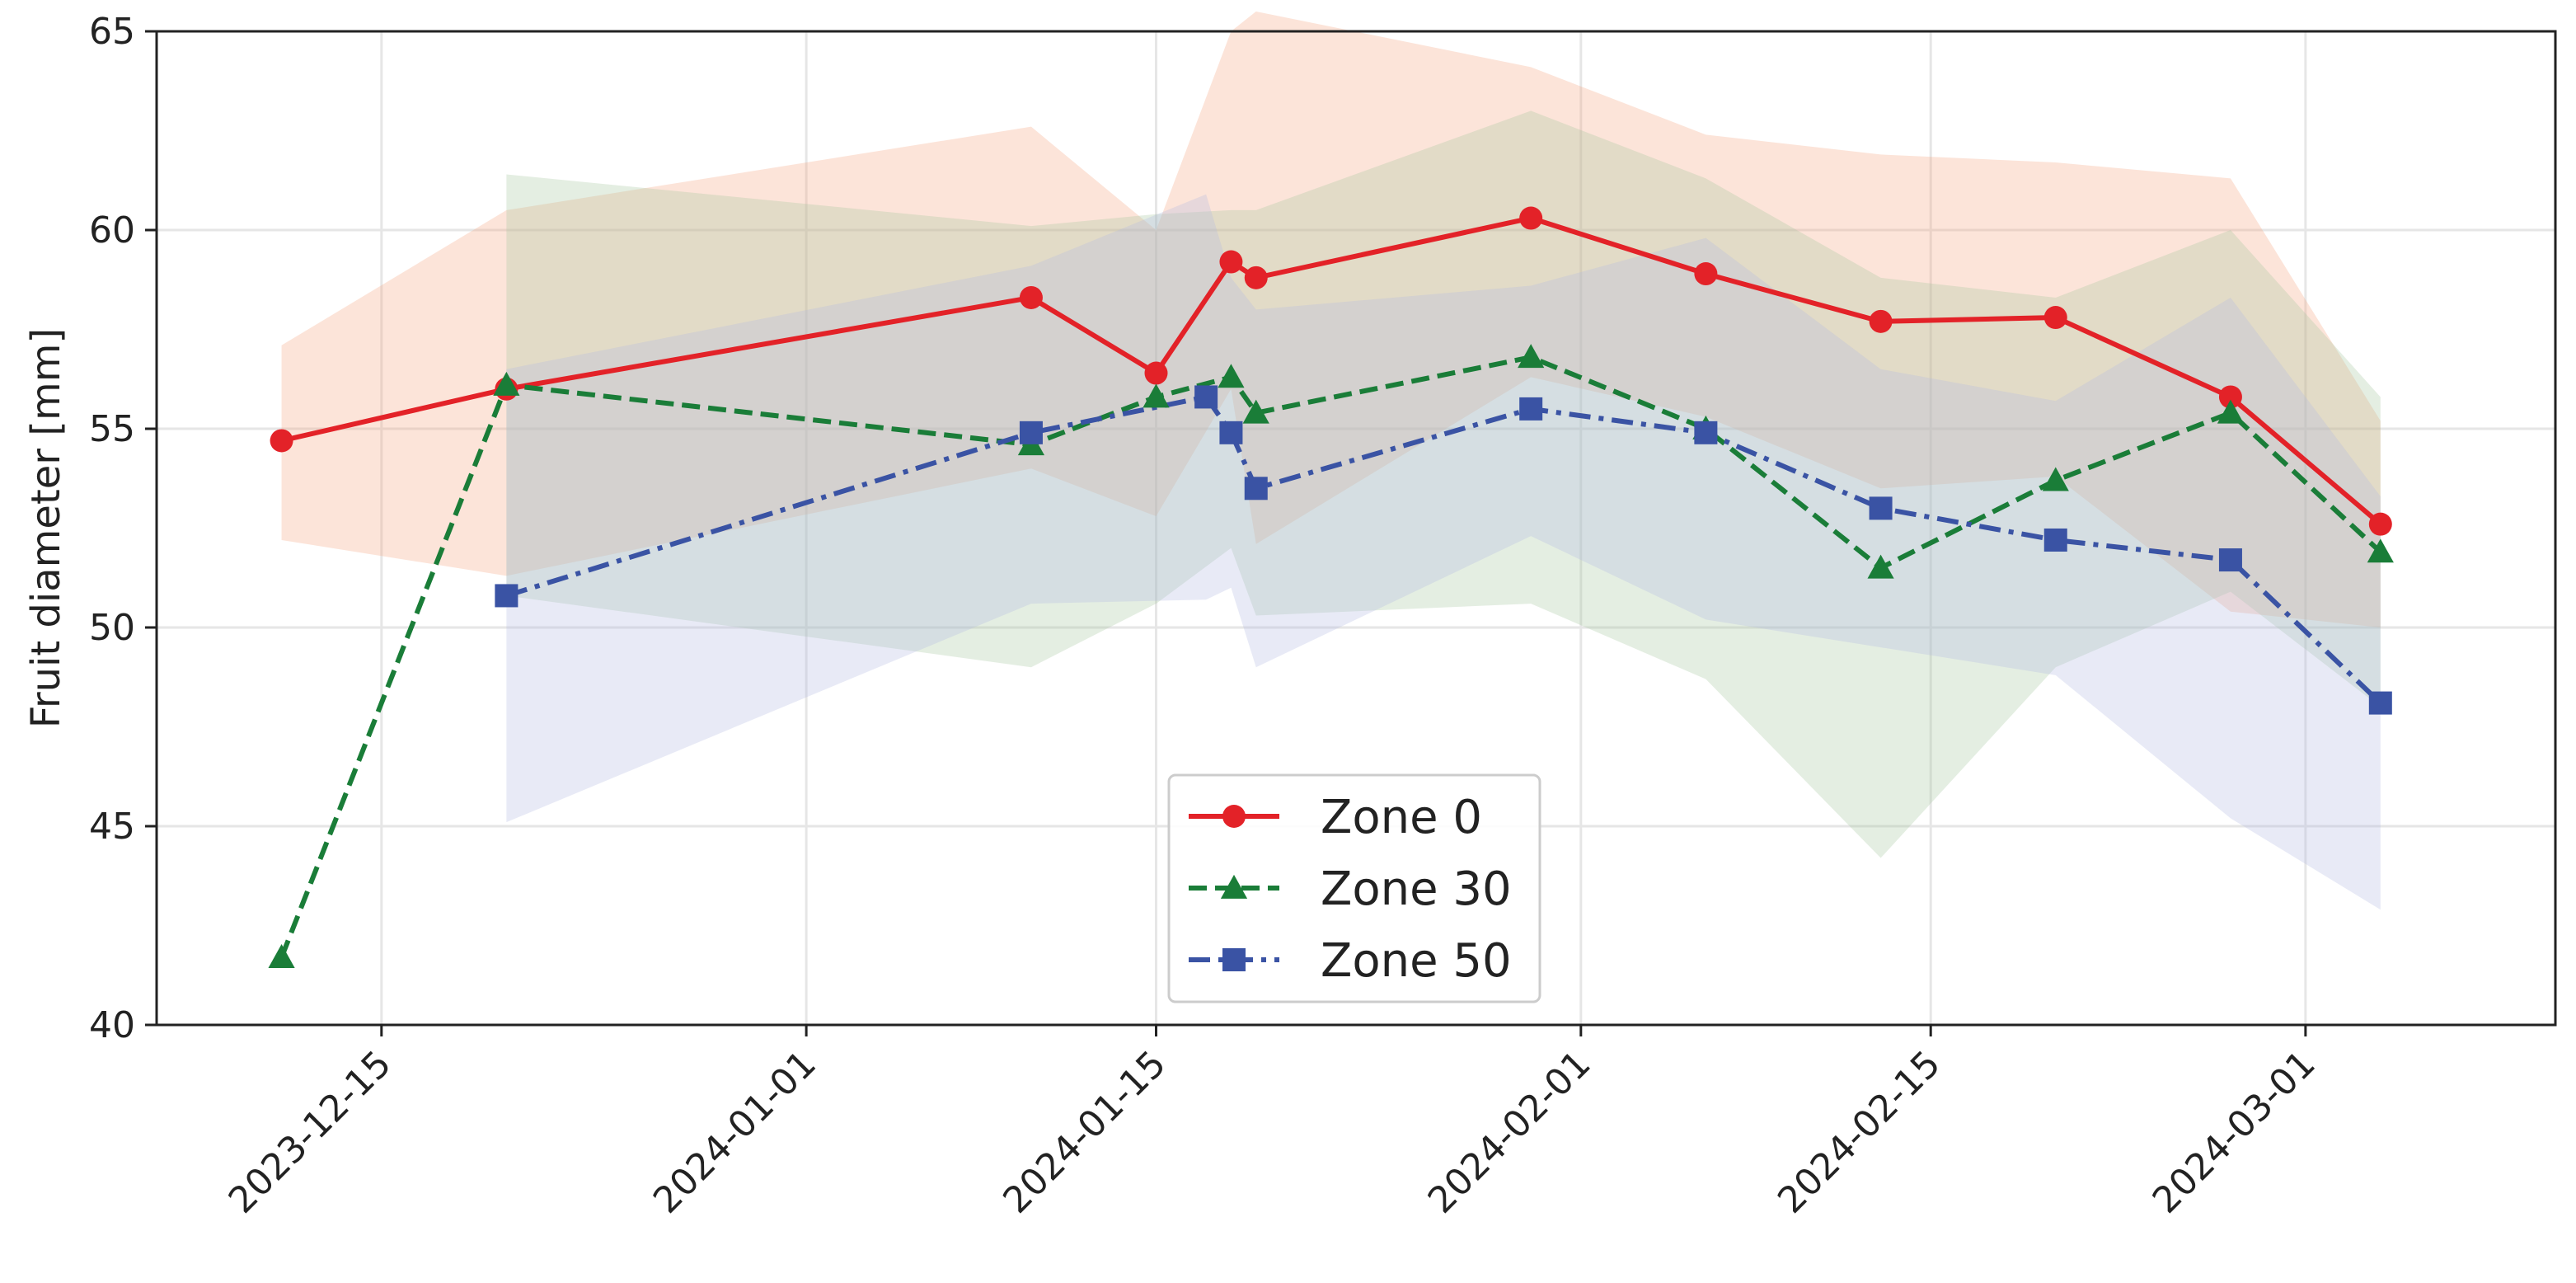 This screenshot has width=2576, height=1283. Describe the element at coordinates (112, 230) in the screenshot. I see `y-tick-label: 60` at that location.